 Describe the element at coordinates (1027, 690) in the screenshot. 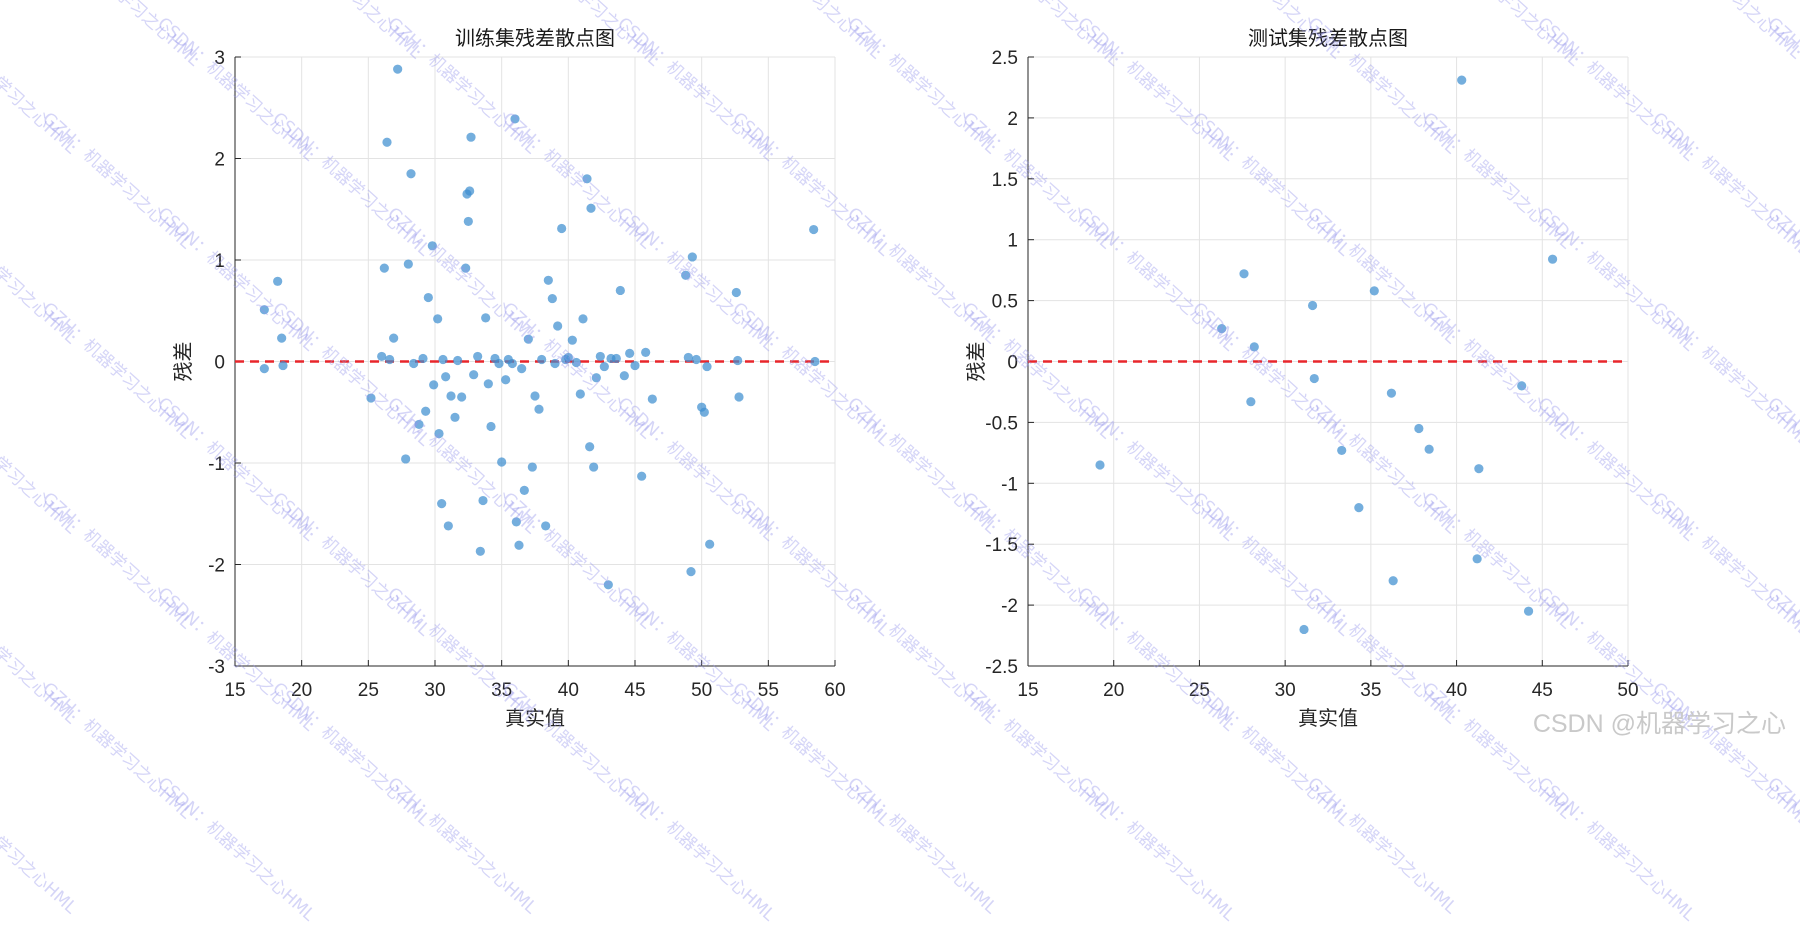

I see `x-tick-label: 15` at that location.